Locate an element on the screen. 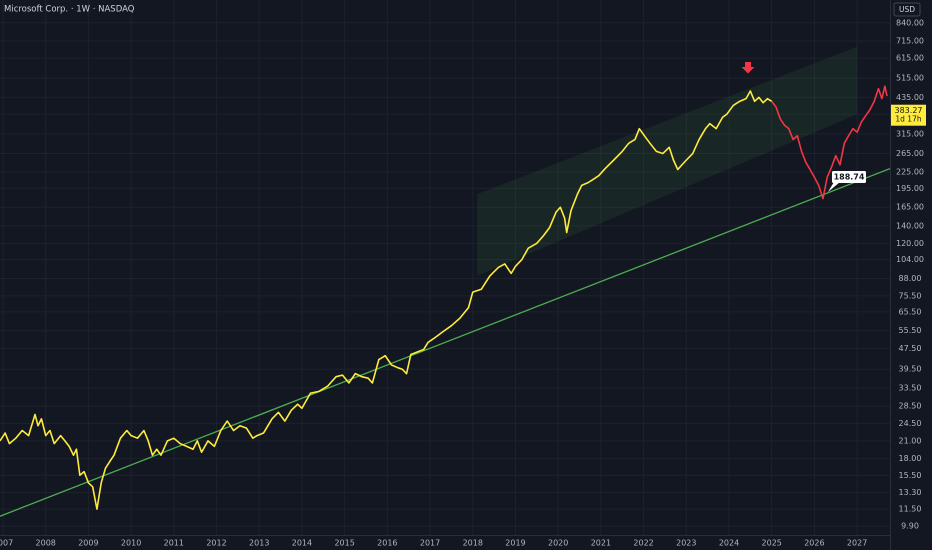 The width and height of the screenshot is (932, 550). y-tick-label: 140.00 is located at coordinates (910, 225).